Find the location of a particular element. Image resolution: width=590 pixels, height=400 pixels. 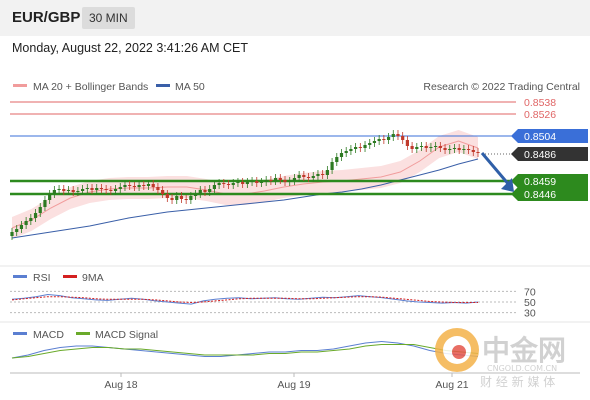

watermark-logo-core is located at coordinates (459, 352).